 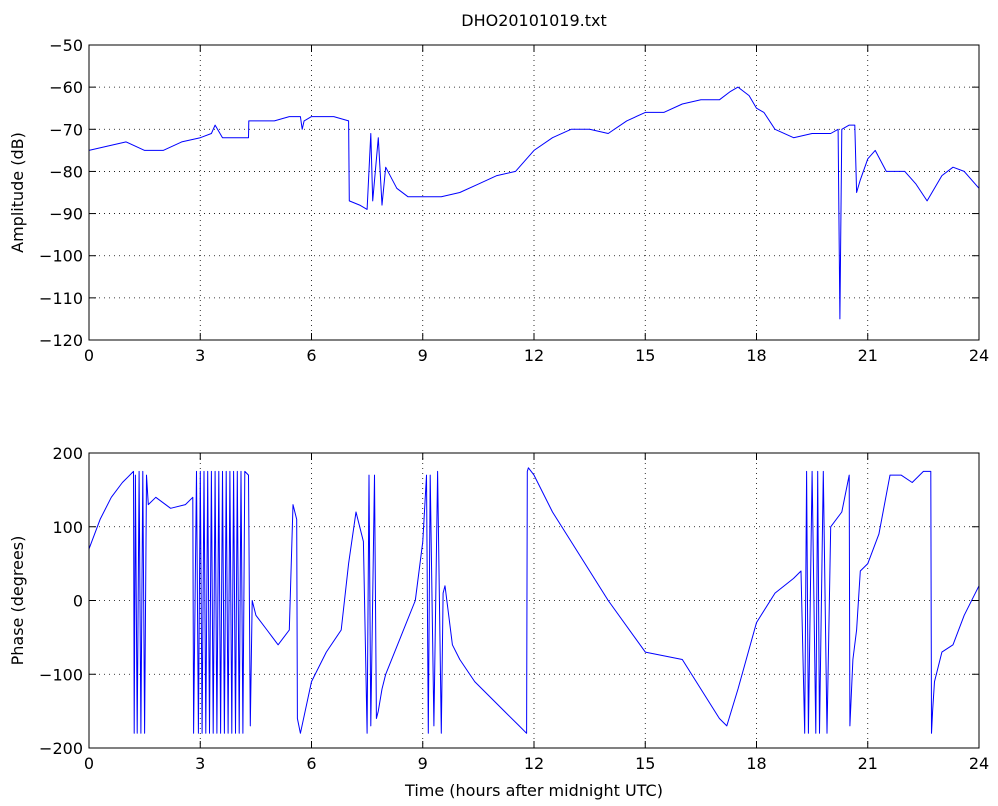 What do you see at coordinates (17, 601) in the screenshot?
I see `phase-y-axis-label: Phase (degrees)` at bounding box center [17, 601].